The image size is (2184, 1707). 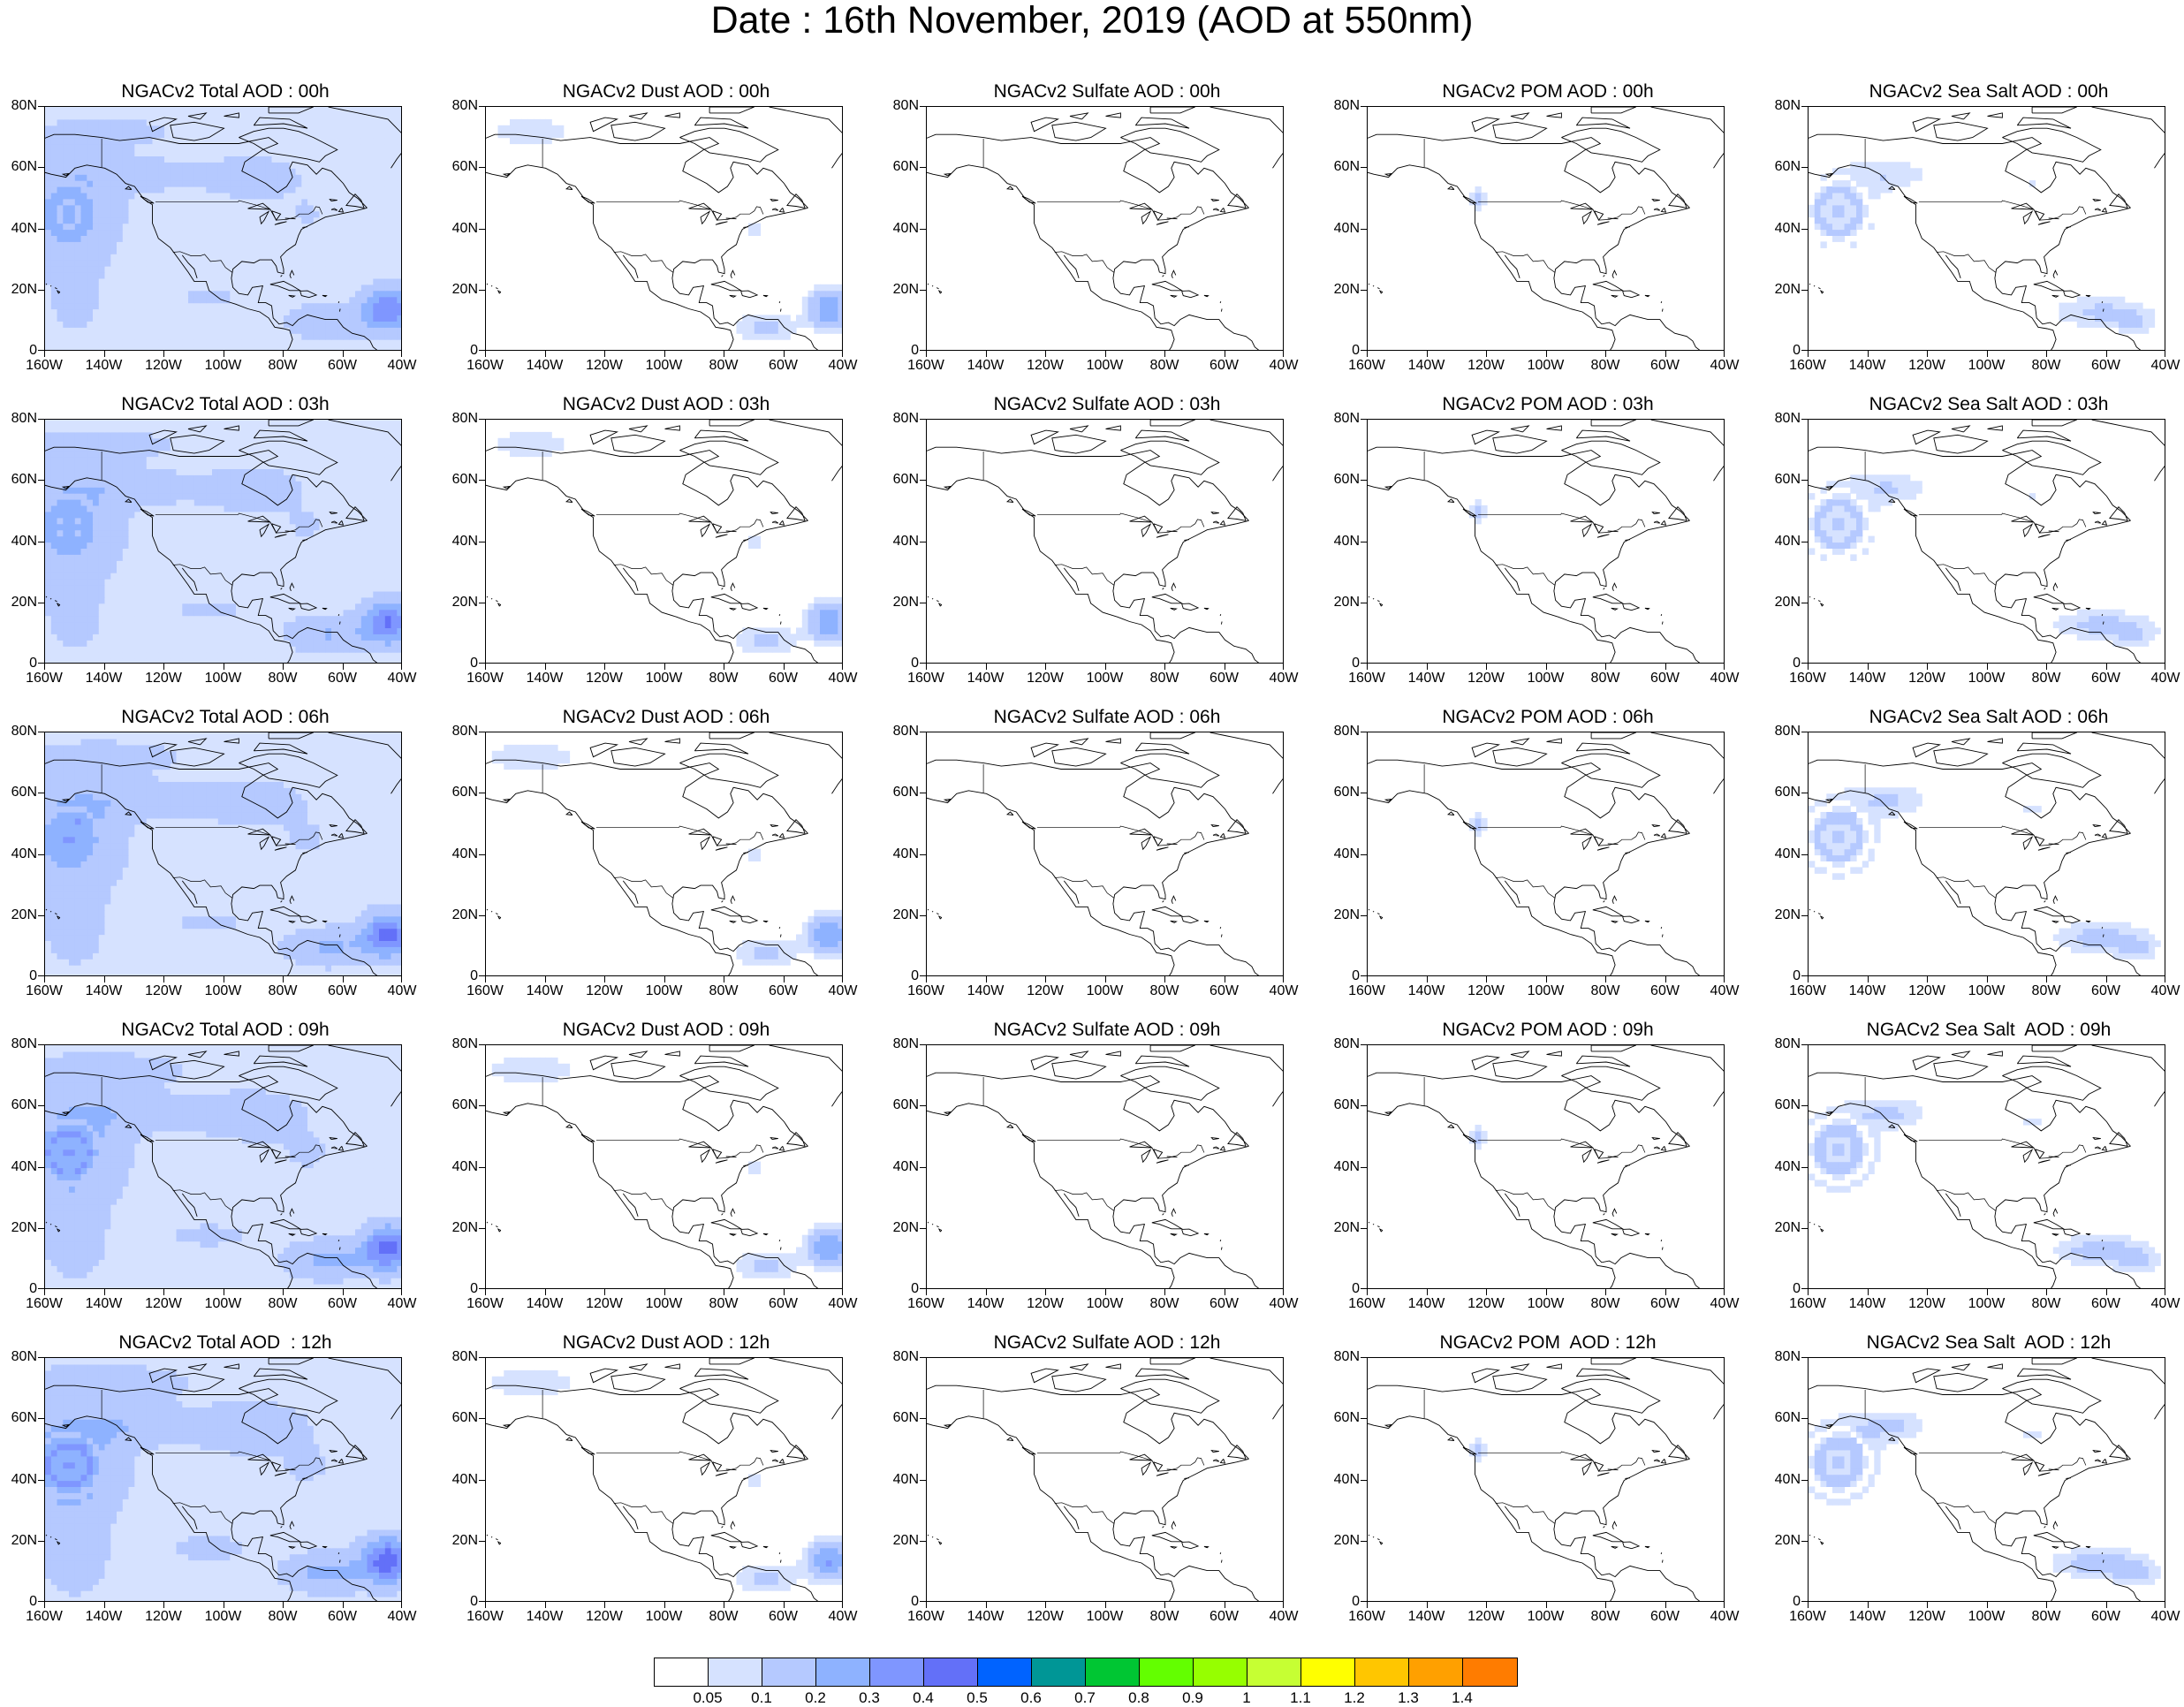 What do you see at coordinates (461, 542) in the screenshot?
I see `lat-label: 40N` at bounding box center [461, 542].